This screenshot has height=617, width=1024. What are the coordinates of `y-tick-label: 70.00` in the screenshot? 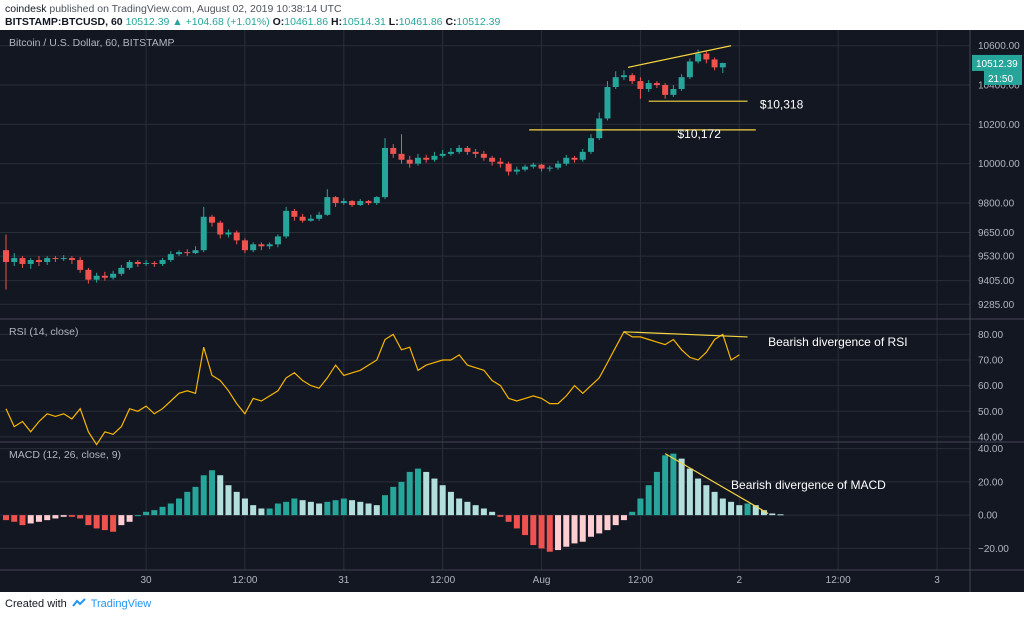 It's located at (990, 361).